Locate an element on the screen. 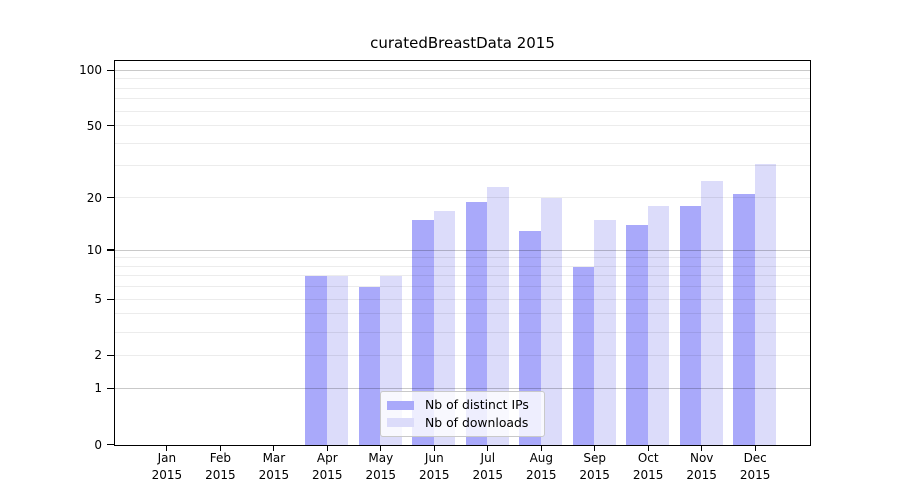 The width and height of the screenshot is (900, 500). x-tick-label: Jul 2015 is located at coordinates (488, 466).